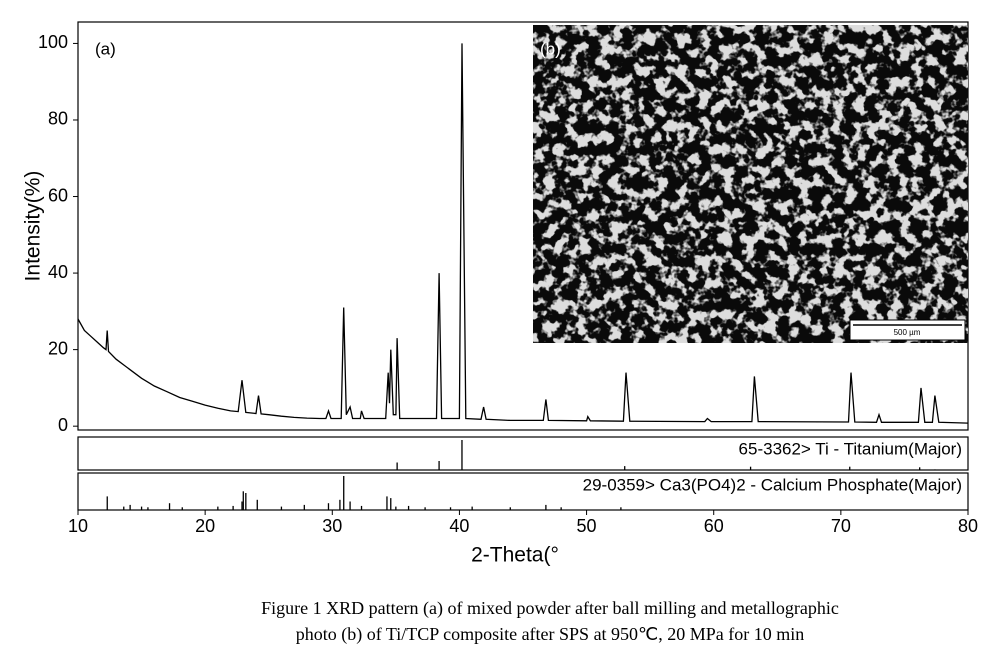 This screenshot has width=1000, height=664. I want to click on reference-label: 65-3362> Ti - Titanium(Major), so click(850, 448).